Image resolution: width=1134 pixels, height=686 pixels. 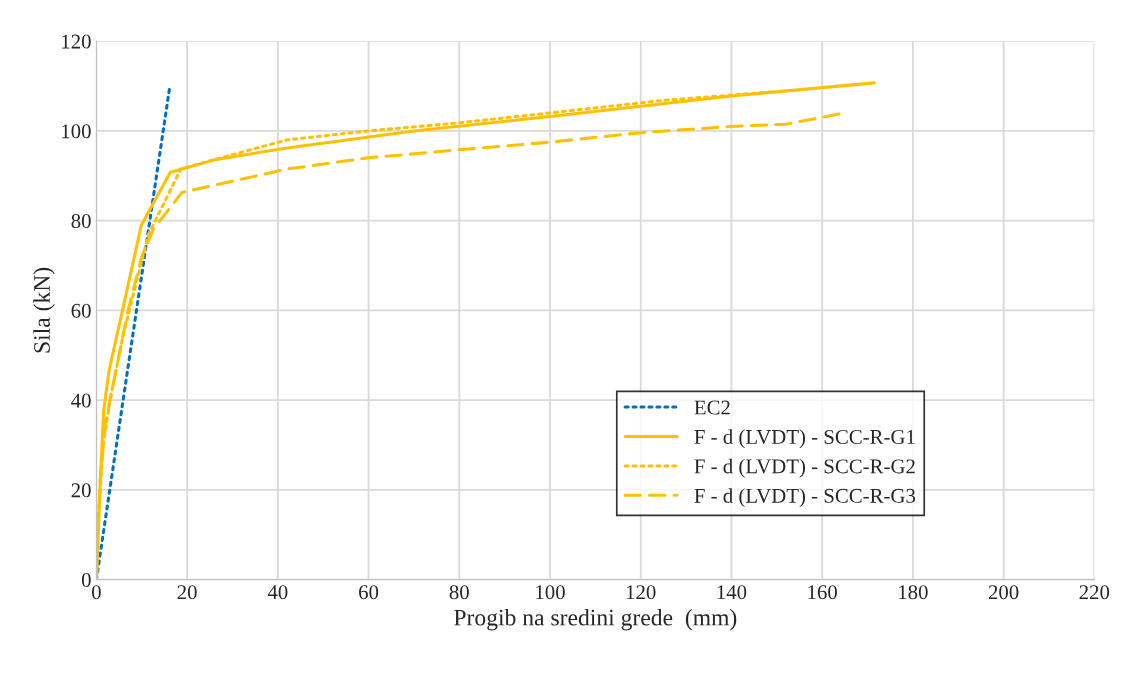 What do you see at coordinates (732, 592) in the screenshot?
I see `x-tick-label: 140` at bounding box center [732, 592].